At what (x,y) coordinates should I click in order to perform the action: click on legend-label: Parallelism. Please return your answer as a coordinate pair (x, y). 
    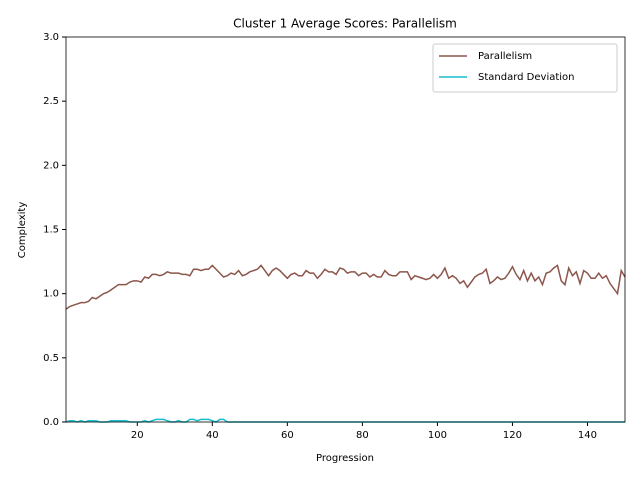
    Looking at the image, I should click on (505, 56).